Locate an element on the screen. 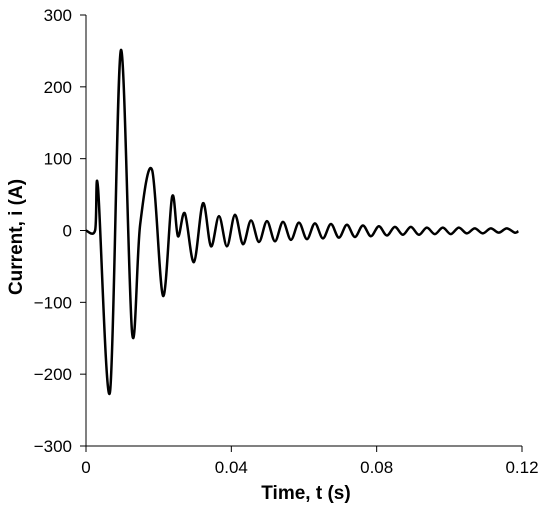  x-tick-label: 0.04 is located at coordinates (231, 467).